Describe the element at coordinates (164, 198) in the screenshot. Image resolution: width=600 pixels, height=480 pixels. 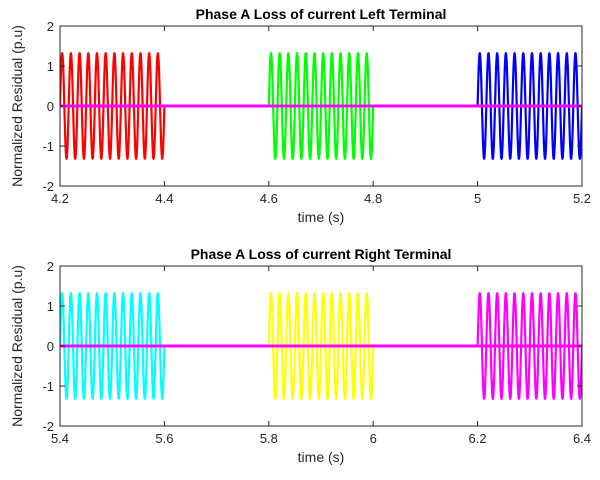
I see `x-tick-label: 4.4` at that location.